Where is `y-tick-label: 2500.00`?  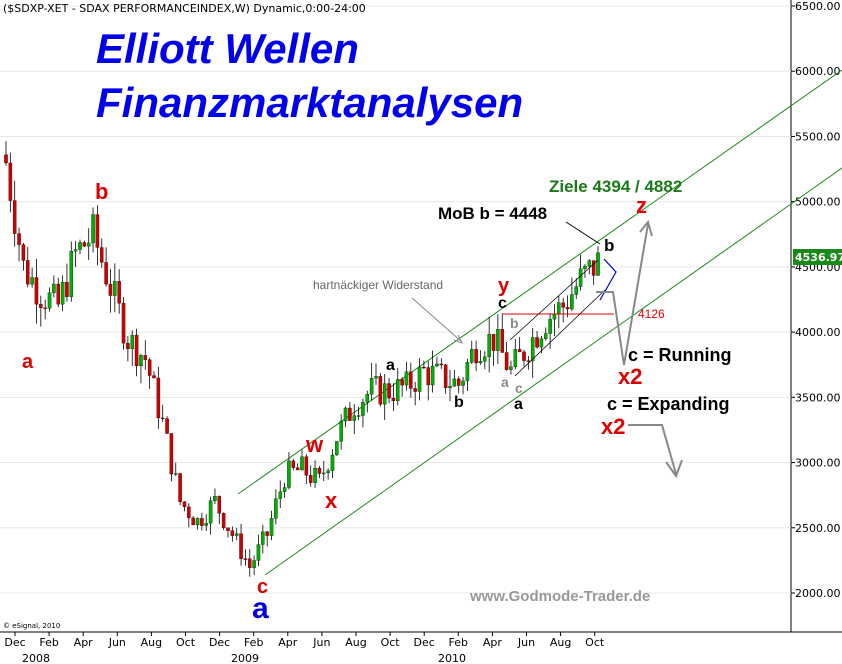
y-tick-label: 2500.00 is located at coordinates (818, 528).